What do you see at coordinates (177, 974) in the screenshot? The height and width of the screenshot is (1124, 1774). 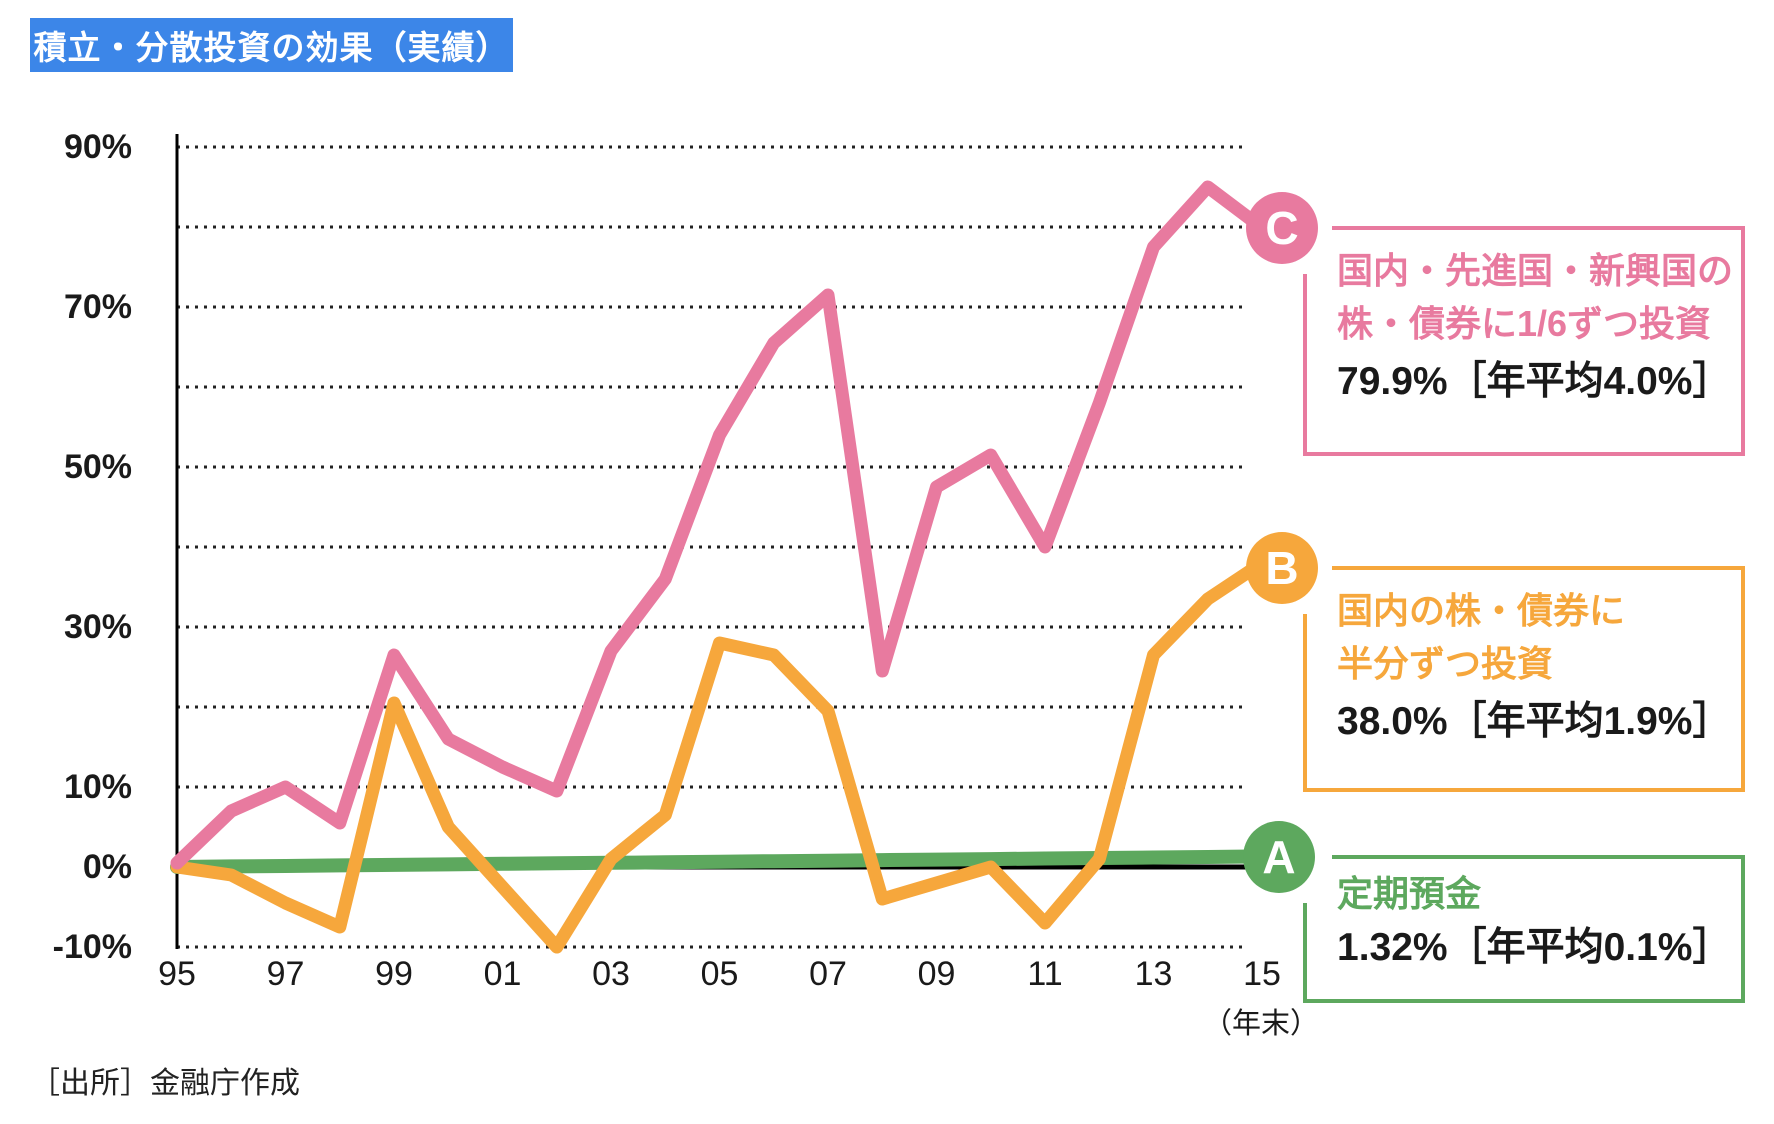 I see `x-tick-label-95: 95` at bounding box center [177, 974].